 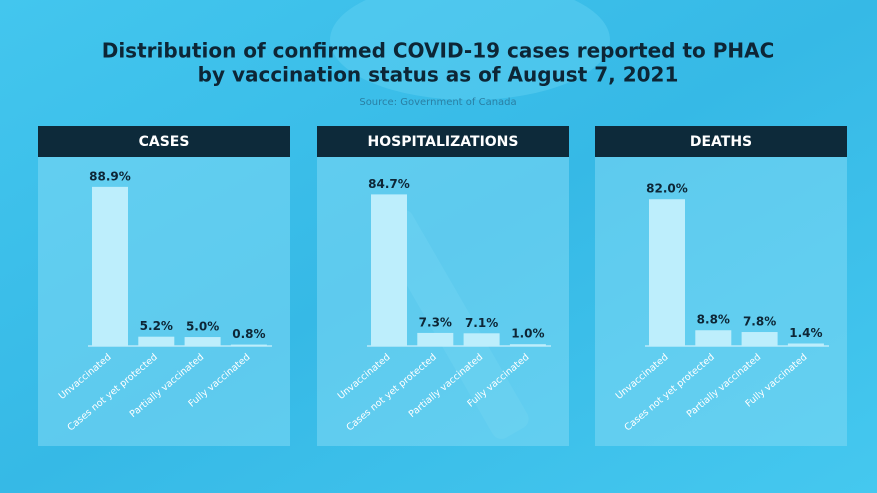 I want to click on value-label: 5.0%, so click(x=202, y=327).